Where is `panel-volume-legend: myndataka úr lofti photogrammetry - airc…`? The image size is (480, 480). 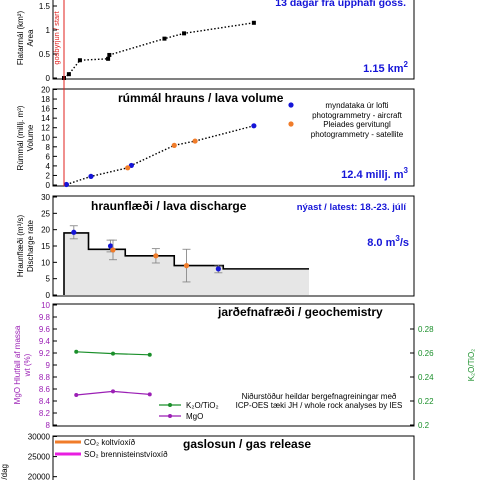 panel-volume-legend: myndataka úr lofti photogrammetry - airc… is located at coordinates (346, 120).